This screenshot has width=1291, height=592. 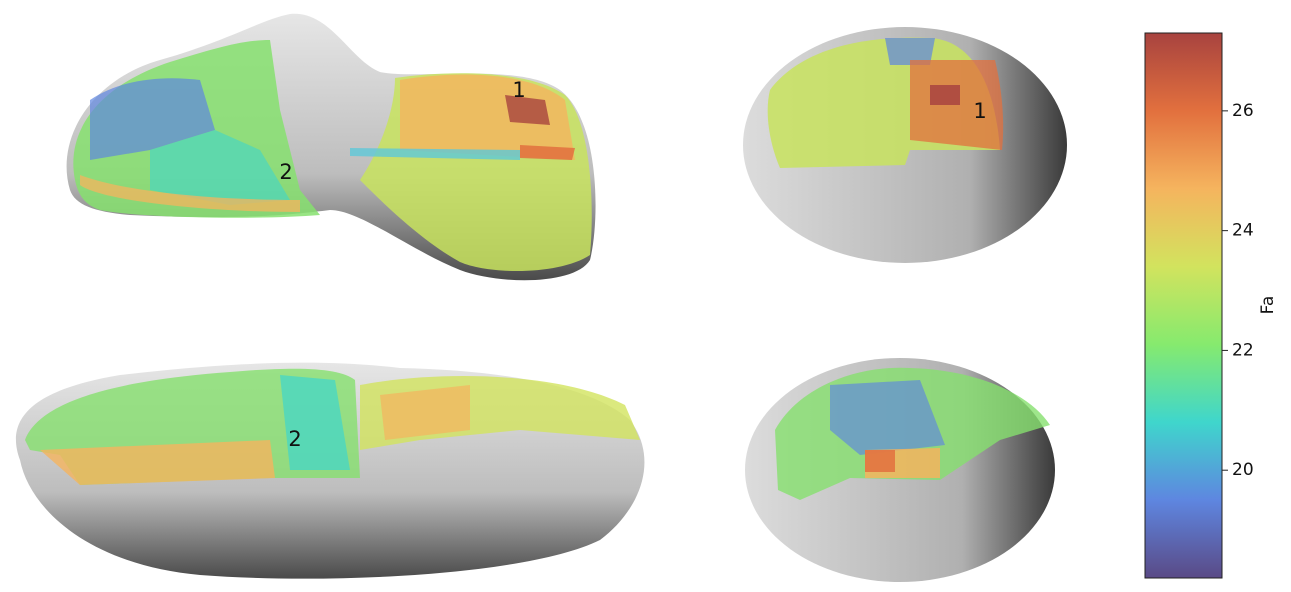 I want to click on y-tick-label: 24, so click(x=1243, y=231).